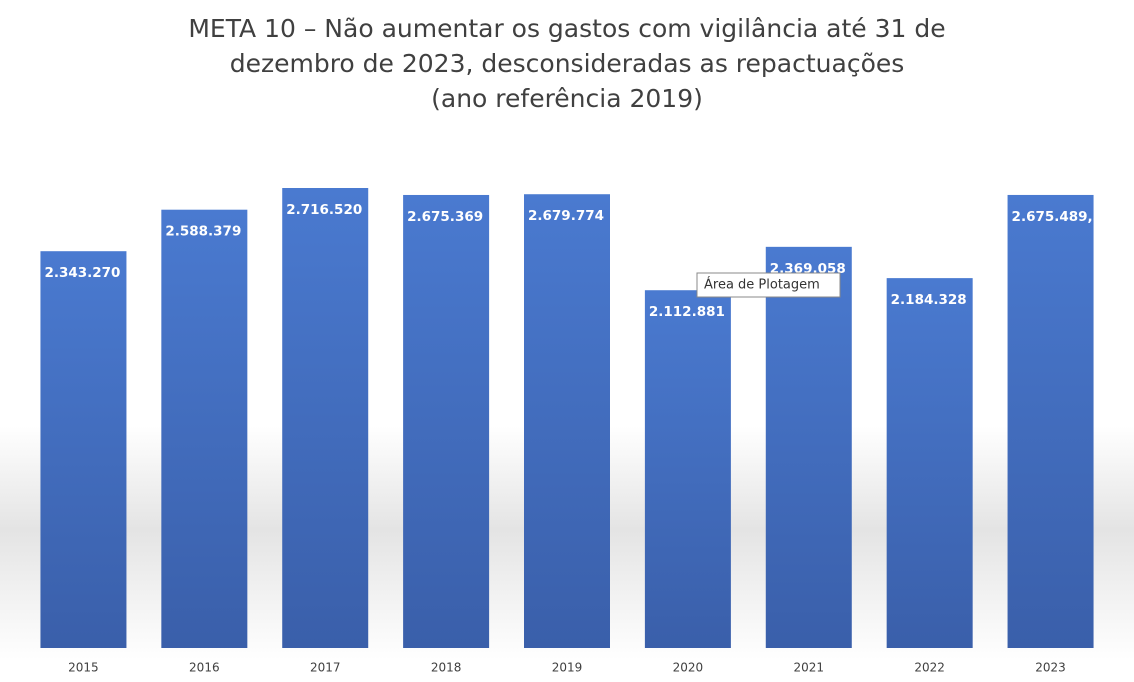  What do you see at coordinates (324, 210) in the screenshot?
I see `data-label: 2.716.520` at bounding box center [324, 210].